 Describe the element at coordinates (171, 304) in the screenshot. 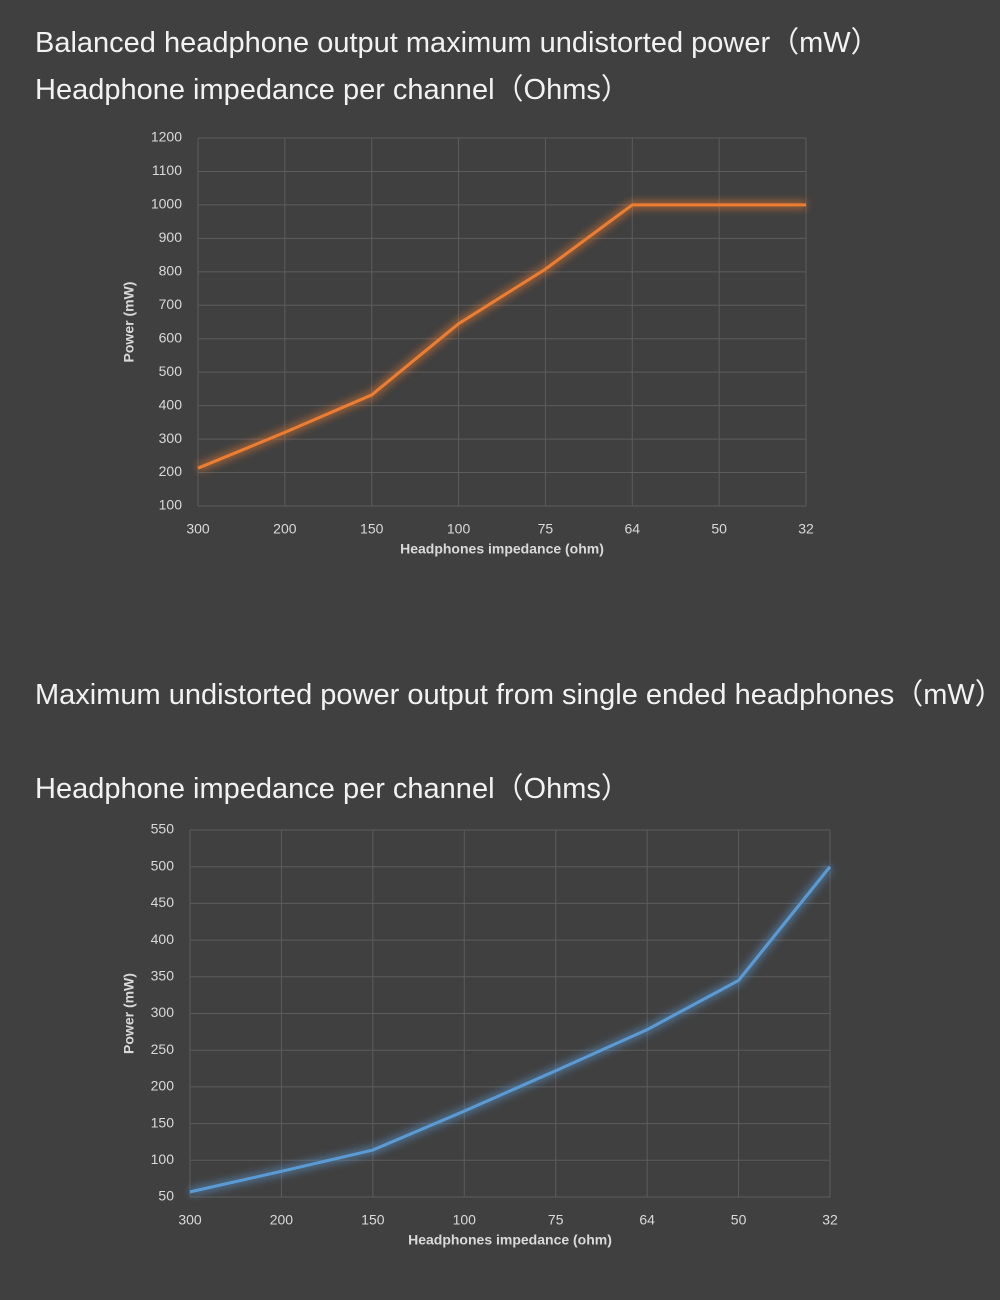

I see `y-tick-label: 700` at that location.